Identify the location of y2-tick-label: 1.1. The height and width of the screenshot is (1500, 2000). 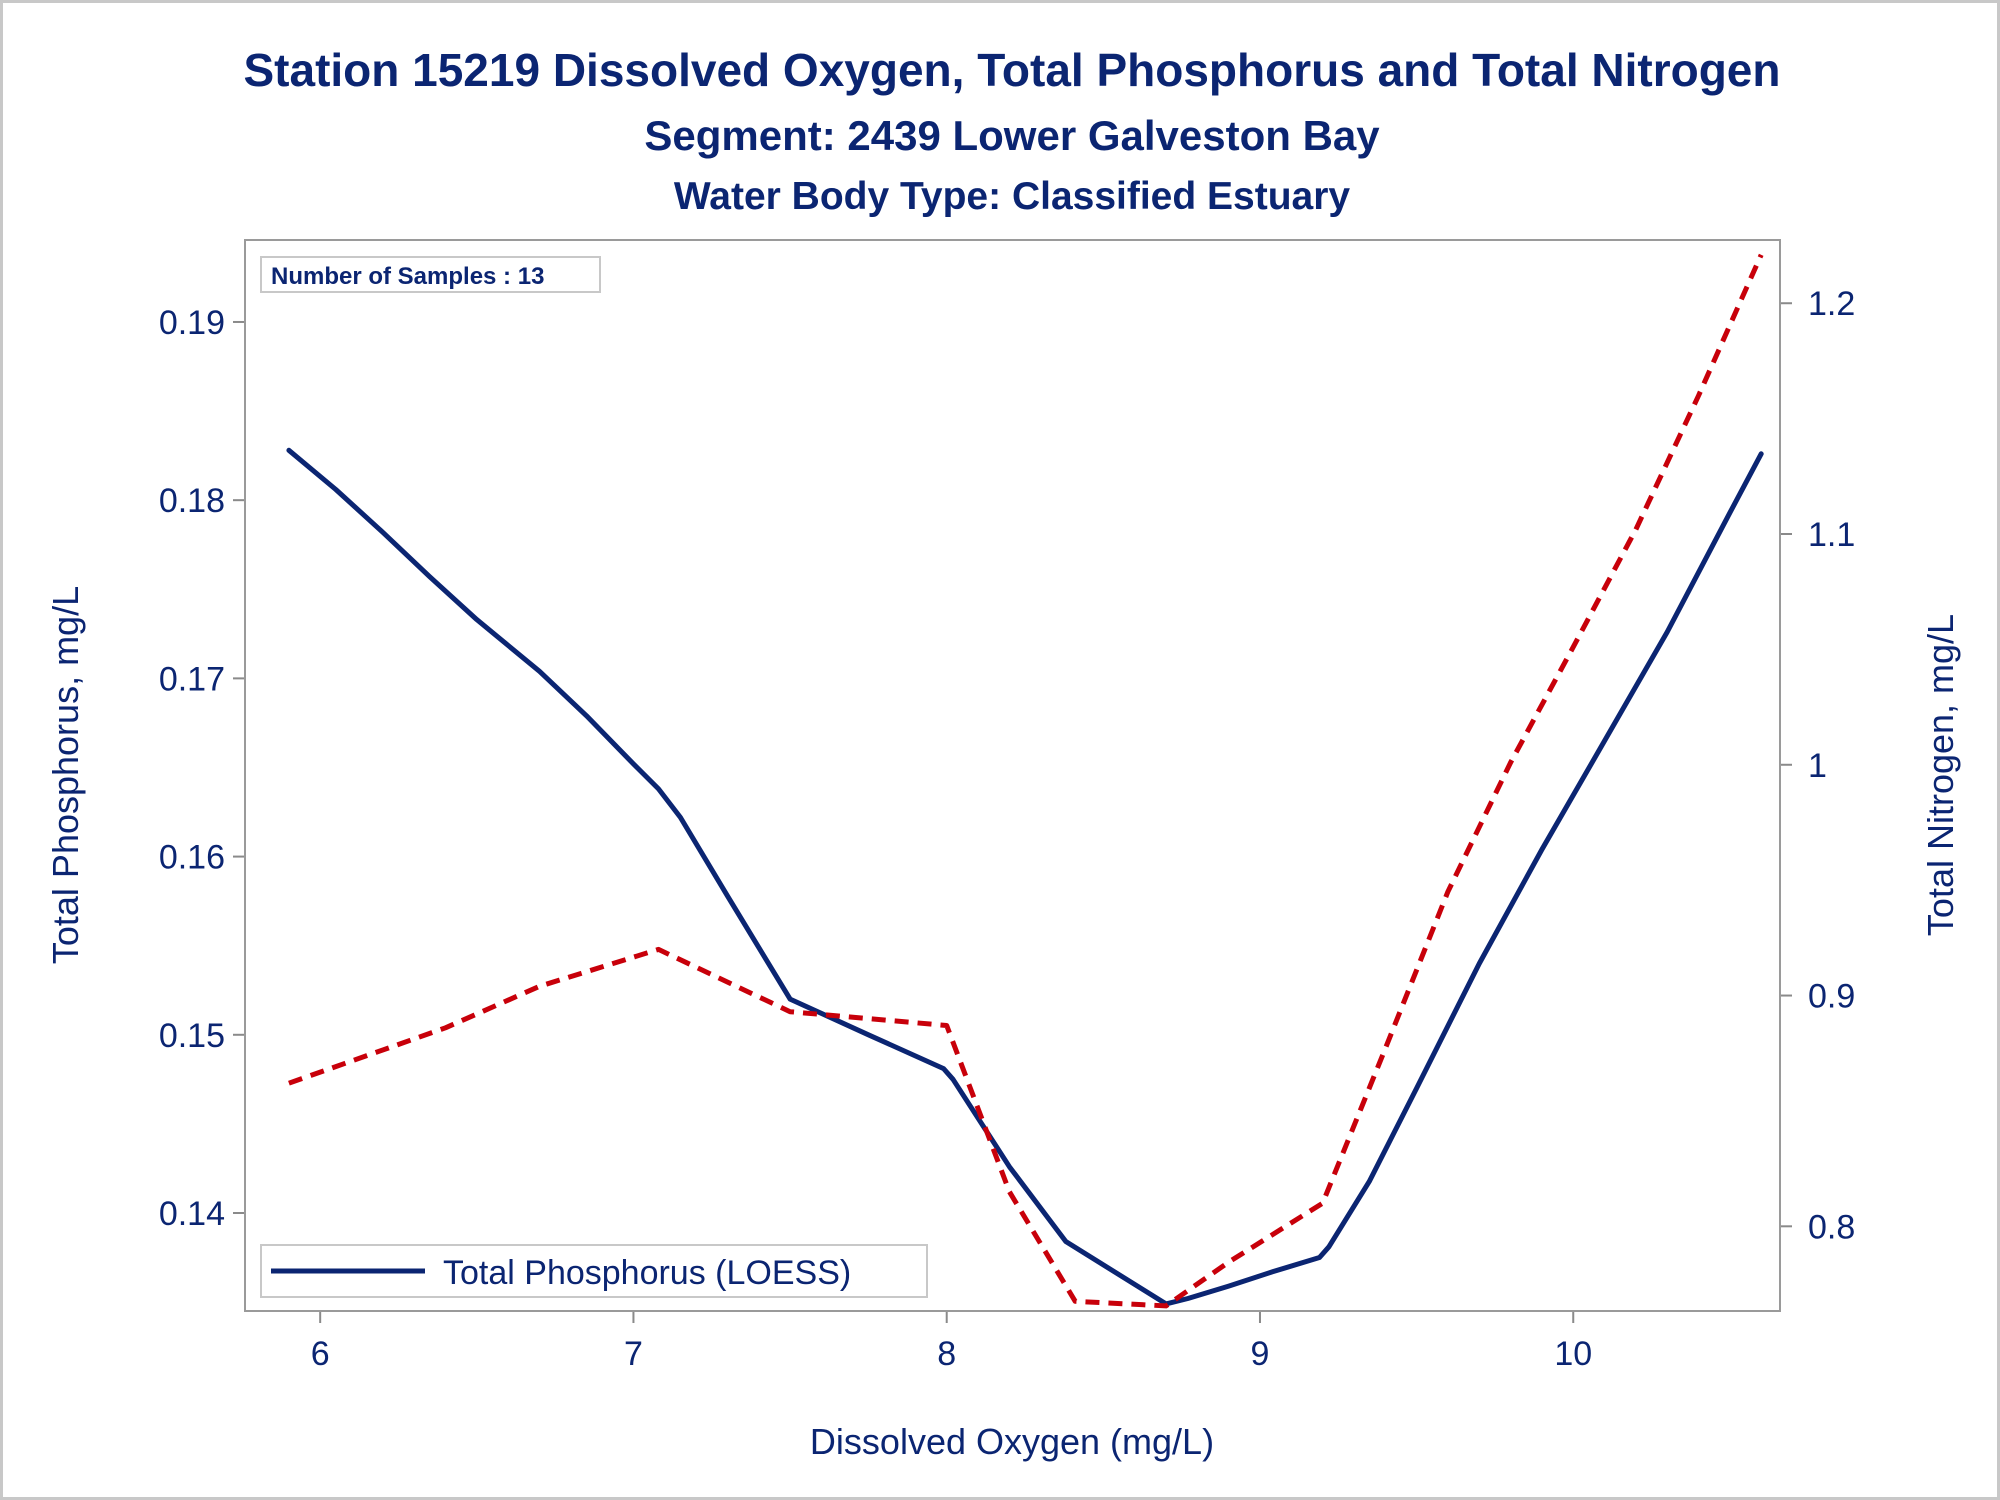
(1831, 535).